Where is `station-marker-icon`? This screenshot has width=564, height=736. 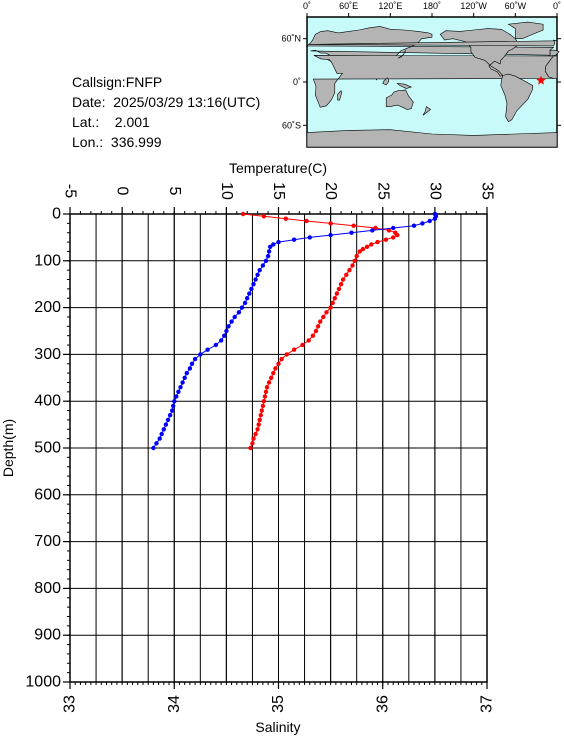 station-marker-icon is located at coordinates (541, 80).